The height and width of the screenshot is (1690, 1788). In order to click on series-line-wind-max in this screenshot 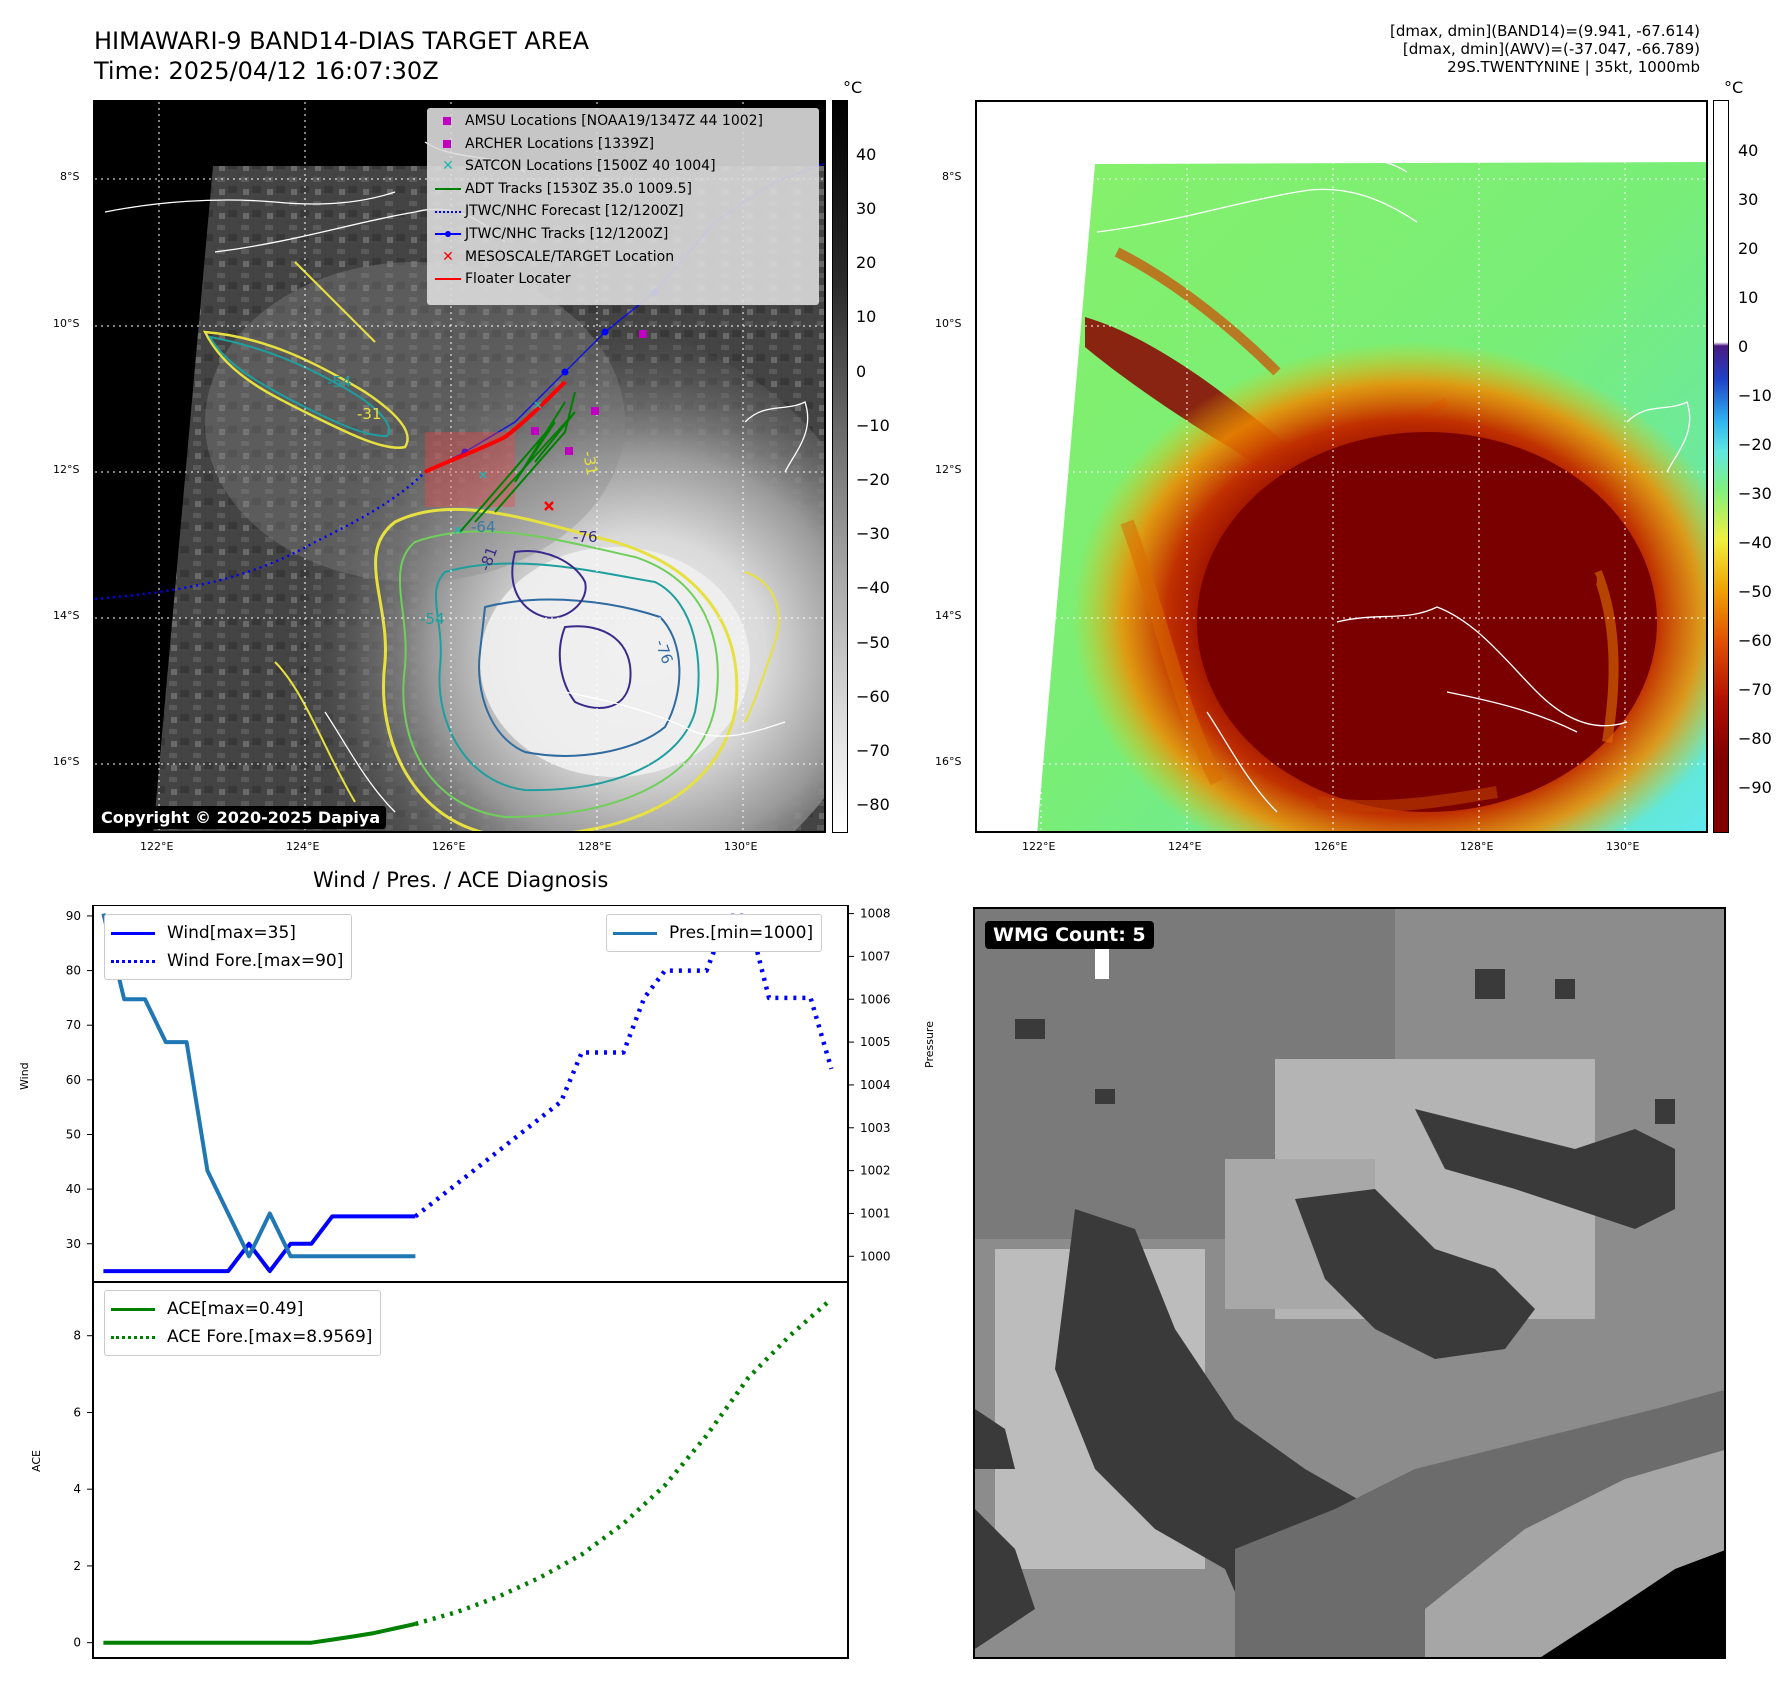, I will do `click(259, 1244)`.